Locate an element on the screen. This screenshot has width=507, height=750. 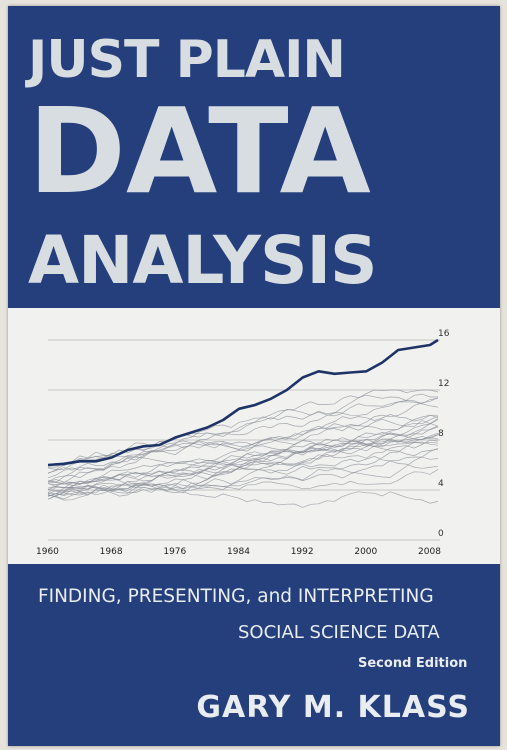
x-tick-label: 1968 is located at coordinates (111, 552).